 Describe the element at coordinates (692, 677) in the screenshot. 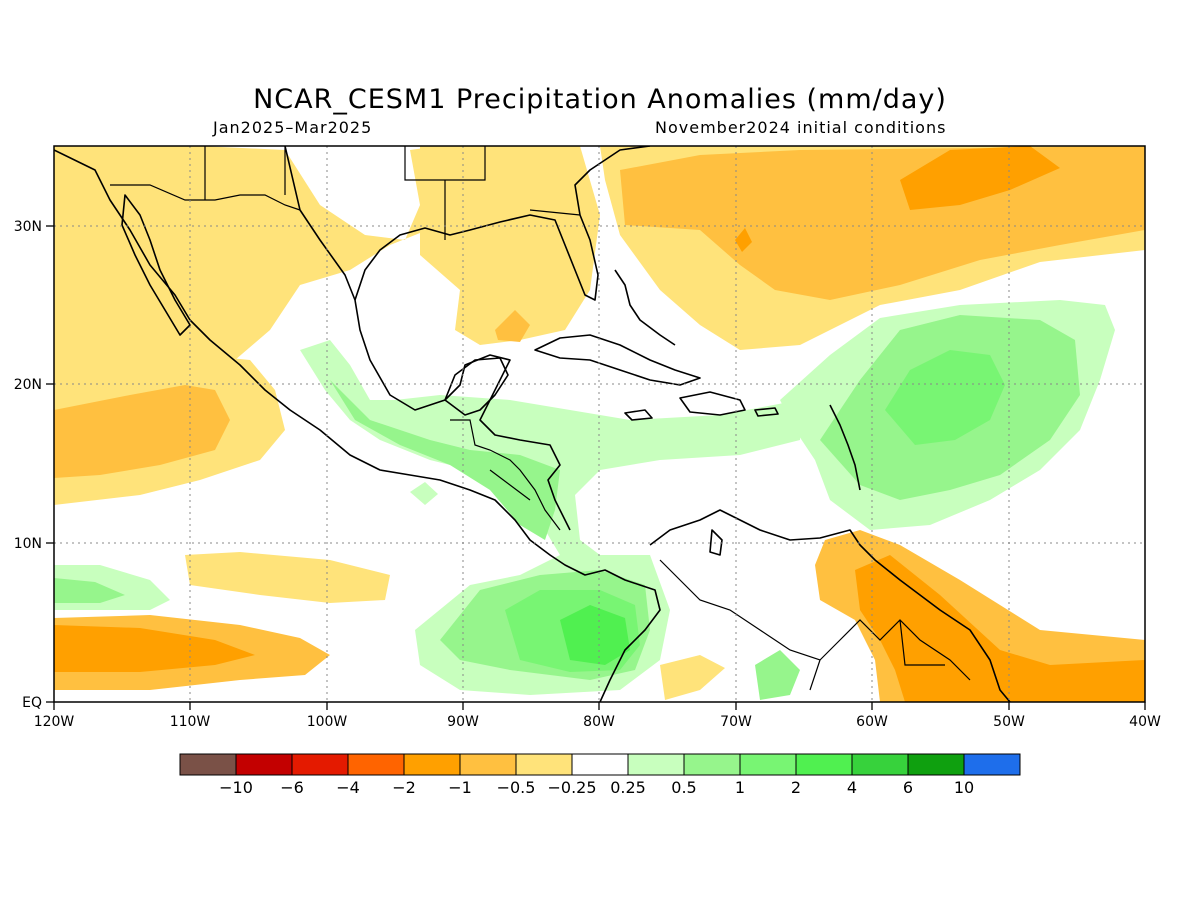

I see `dry-region-colombia-pacific` at that location.